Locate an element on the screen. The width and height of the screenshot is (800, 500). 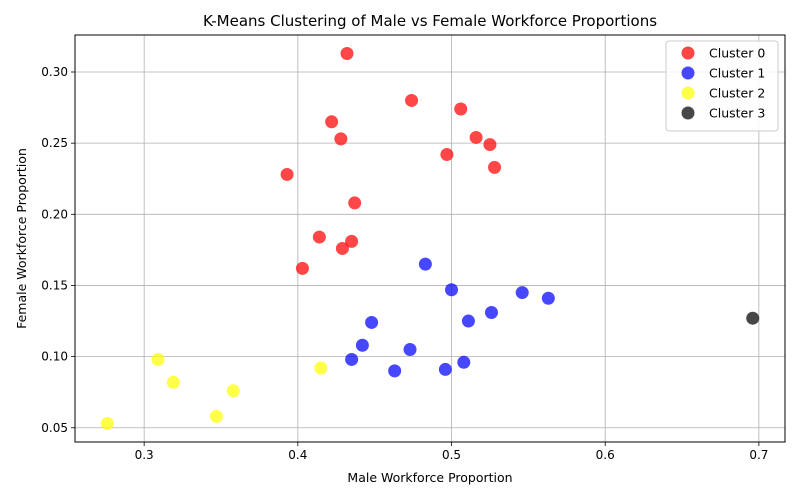
cluster-3-point is located at coordinates (753, 318).